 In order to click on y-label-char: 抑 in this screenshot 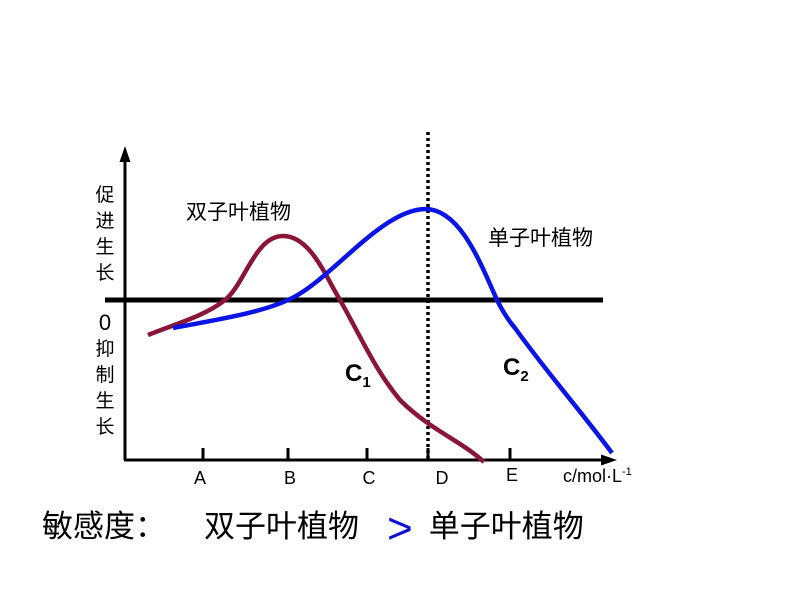, I will do `click(105, 349)`.